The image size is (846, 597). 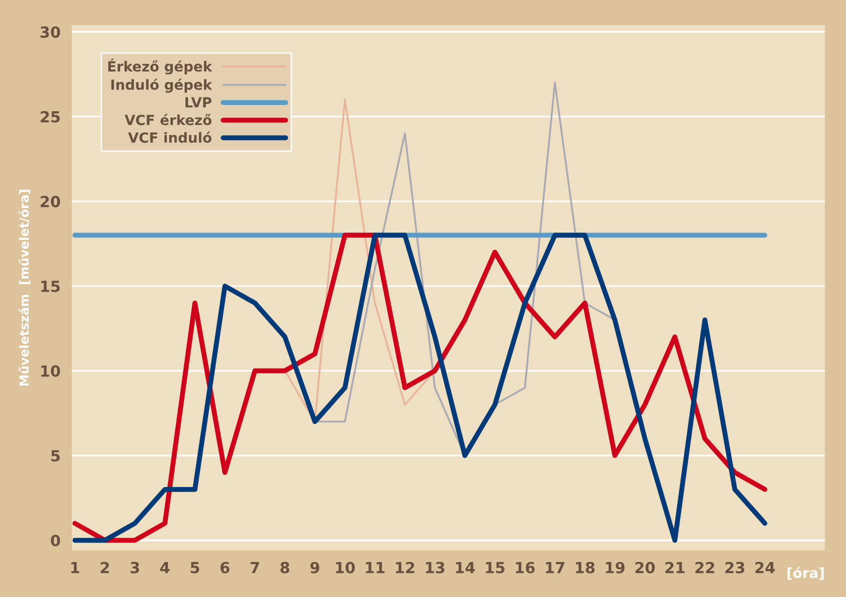 I want to click on y-tick-label: 25, so click(x=50, y=117).